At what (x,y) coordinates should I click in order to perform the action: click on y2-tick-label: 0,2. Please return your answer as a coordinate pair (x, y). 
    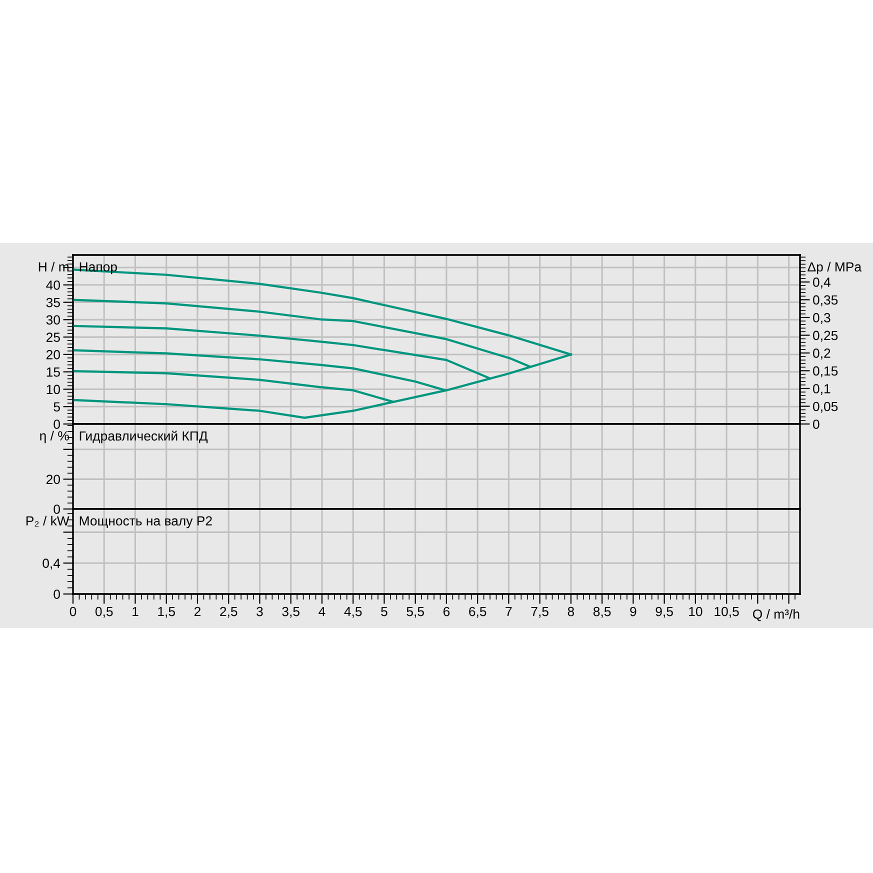
    Looking at the image, I should click on (821, 354).